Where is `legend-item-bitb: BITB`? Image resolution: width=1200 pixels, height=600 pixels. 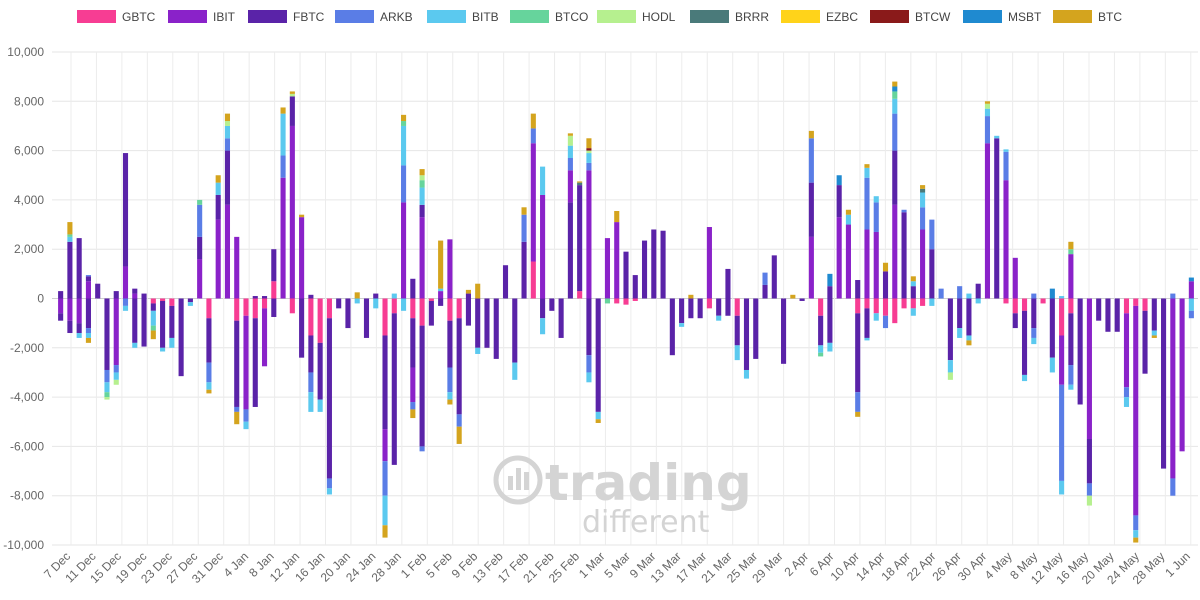
legend-item-bitb: BITB is located at coordinates (463, 17).